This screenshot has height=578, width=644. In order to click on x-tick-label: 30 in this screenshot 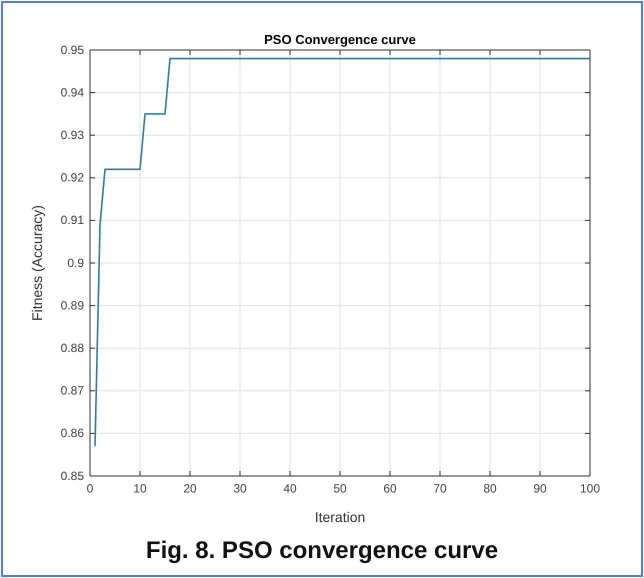, I will do `click(240, 489)`.